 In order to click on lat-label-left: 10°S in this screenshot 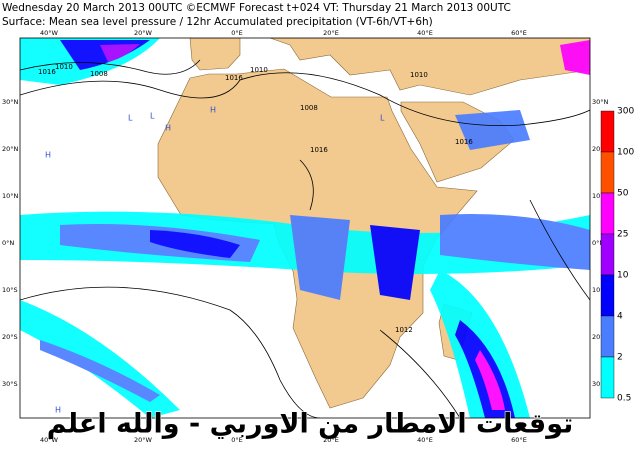, I will do `click(10, 290)`.